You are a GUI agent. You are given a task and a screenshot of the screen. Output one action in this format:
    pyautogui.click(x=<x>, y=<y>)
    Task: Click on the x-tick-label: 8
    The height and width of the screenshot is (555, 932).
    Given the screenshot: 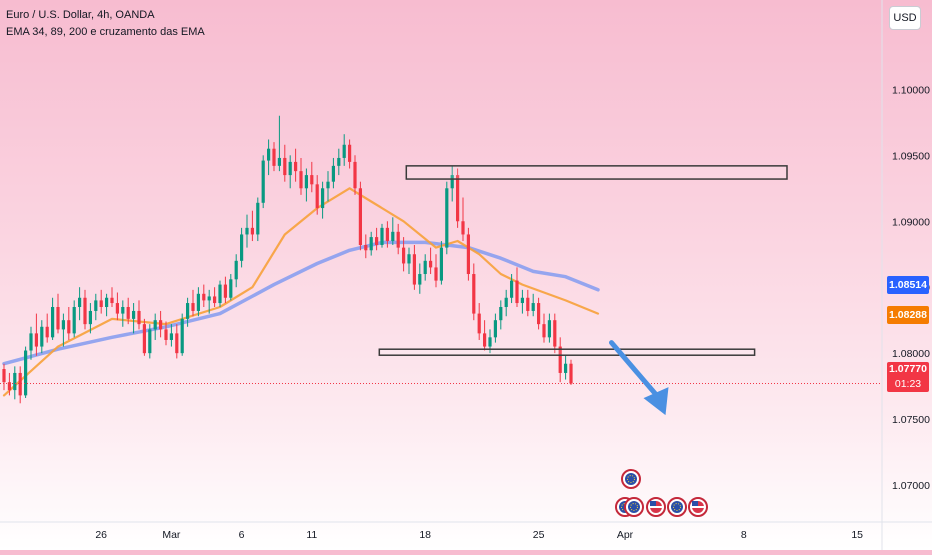 What is the action you would take?
    pyautogui.click(x=744, y=535)
    